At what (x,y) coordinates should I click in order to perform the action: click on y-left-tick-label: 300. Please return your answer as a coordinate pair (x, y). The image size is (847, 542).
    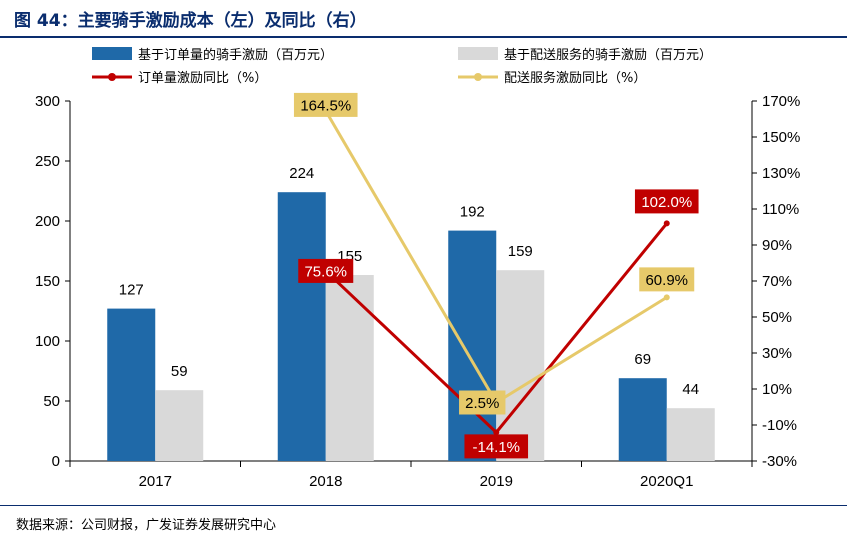
    Looking at the image, I should click on (47, 101).